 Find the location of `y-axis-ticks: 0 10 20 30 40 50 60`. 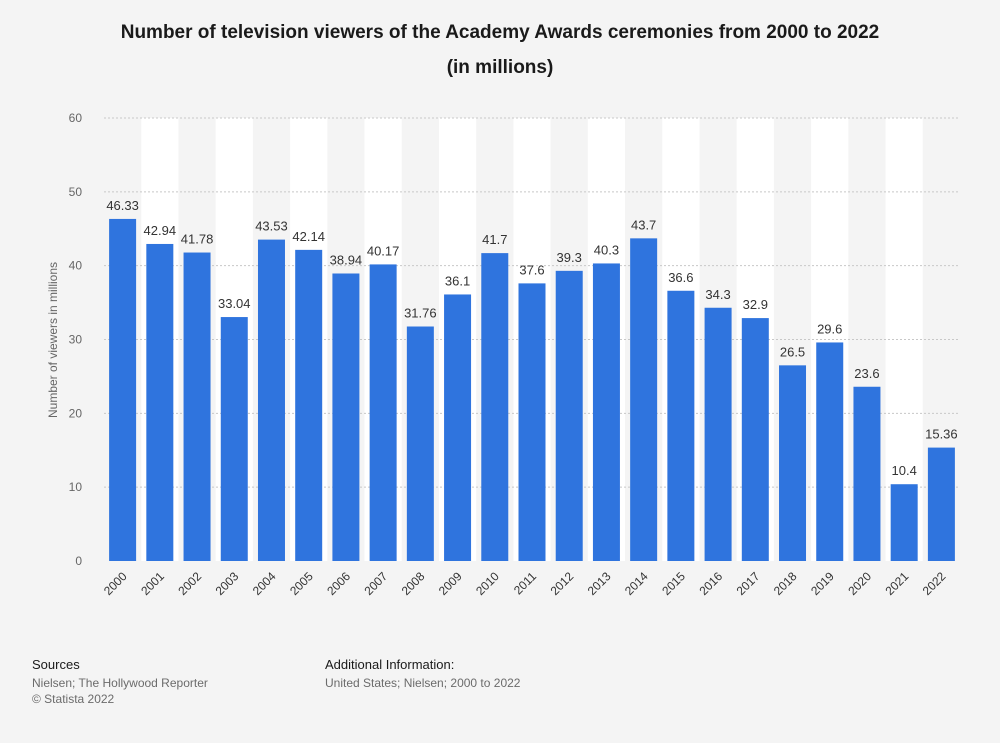

y-axis-ticks: 0 10 20 30 40 50 60 is located at coordinates (76, 339).